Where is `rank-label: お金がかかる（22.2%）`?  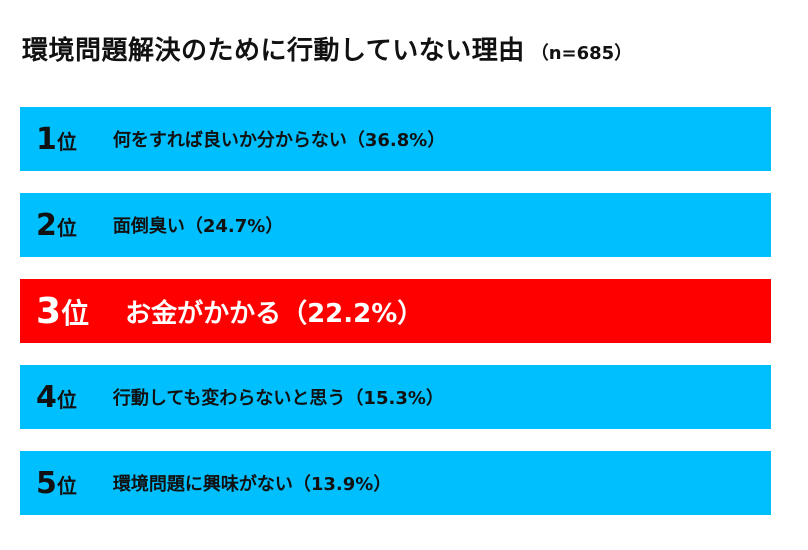
rank-label: お金がかかる（22.2%） is located at coordinates (274, 313).